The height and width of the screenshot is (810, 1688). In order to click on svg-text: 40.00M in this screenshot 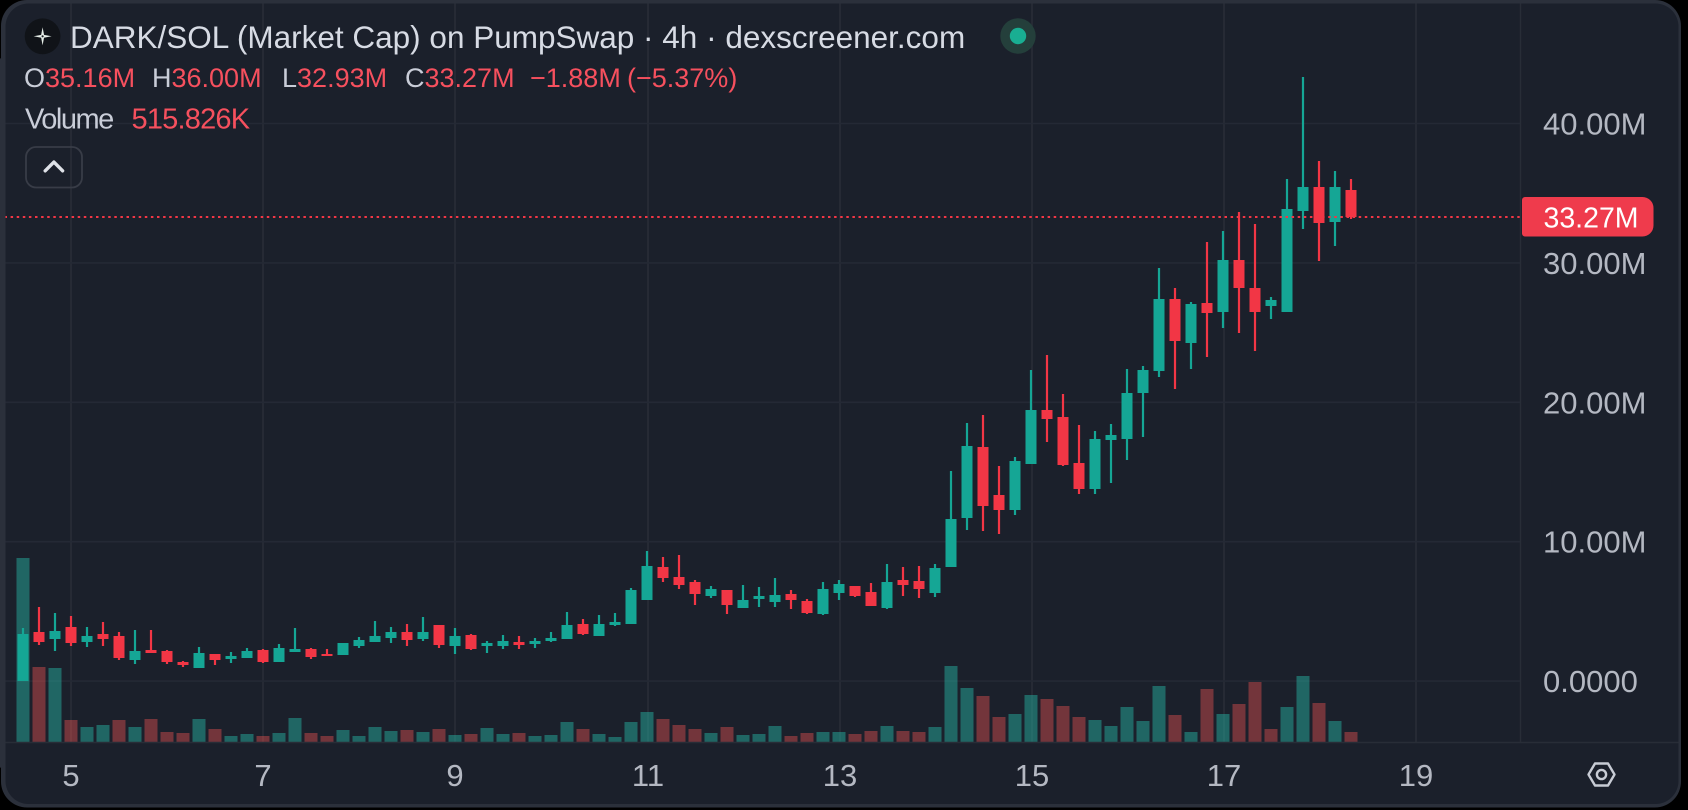, I will do `click(1594, 124)`.